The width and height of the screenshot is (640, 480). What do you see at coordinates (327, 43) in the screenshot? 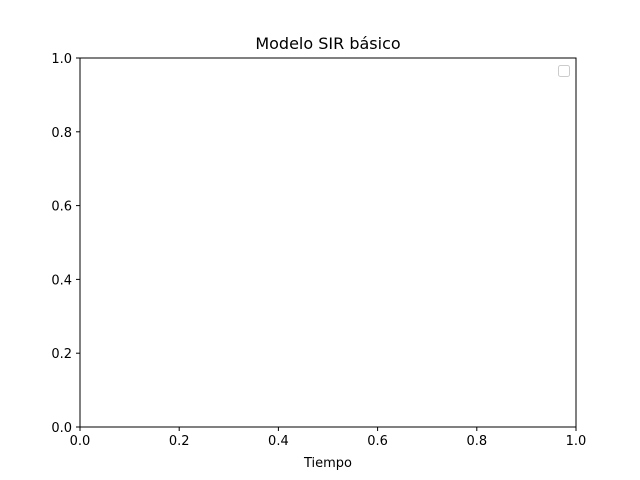
I see `chart-title: Modelo SIR básico` at bounding box center [327, 43].